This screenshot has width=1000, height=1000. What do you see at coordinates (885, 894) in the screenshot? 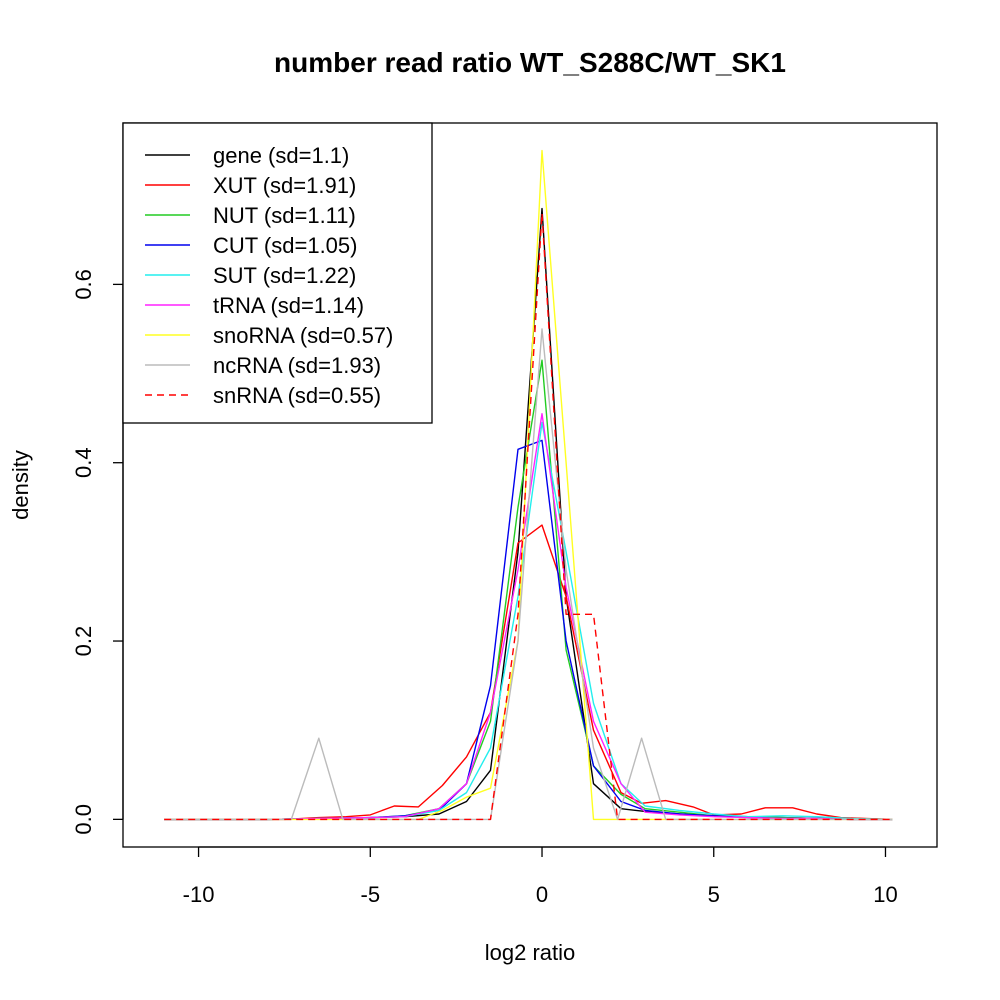
I see `x-tick-label: 10` at bounding box center [885, 894].